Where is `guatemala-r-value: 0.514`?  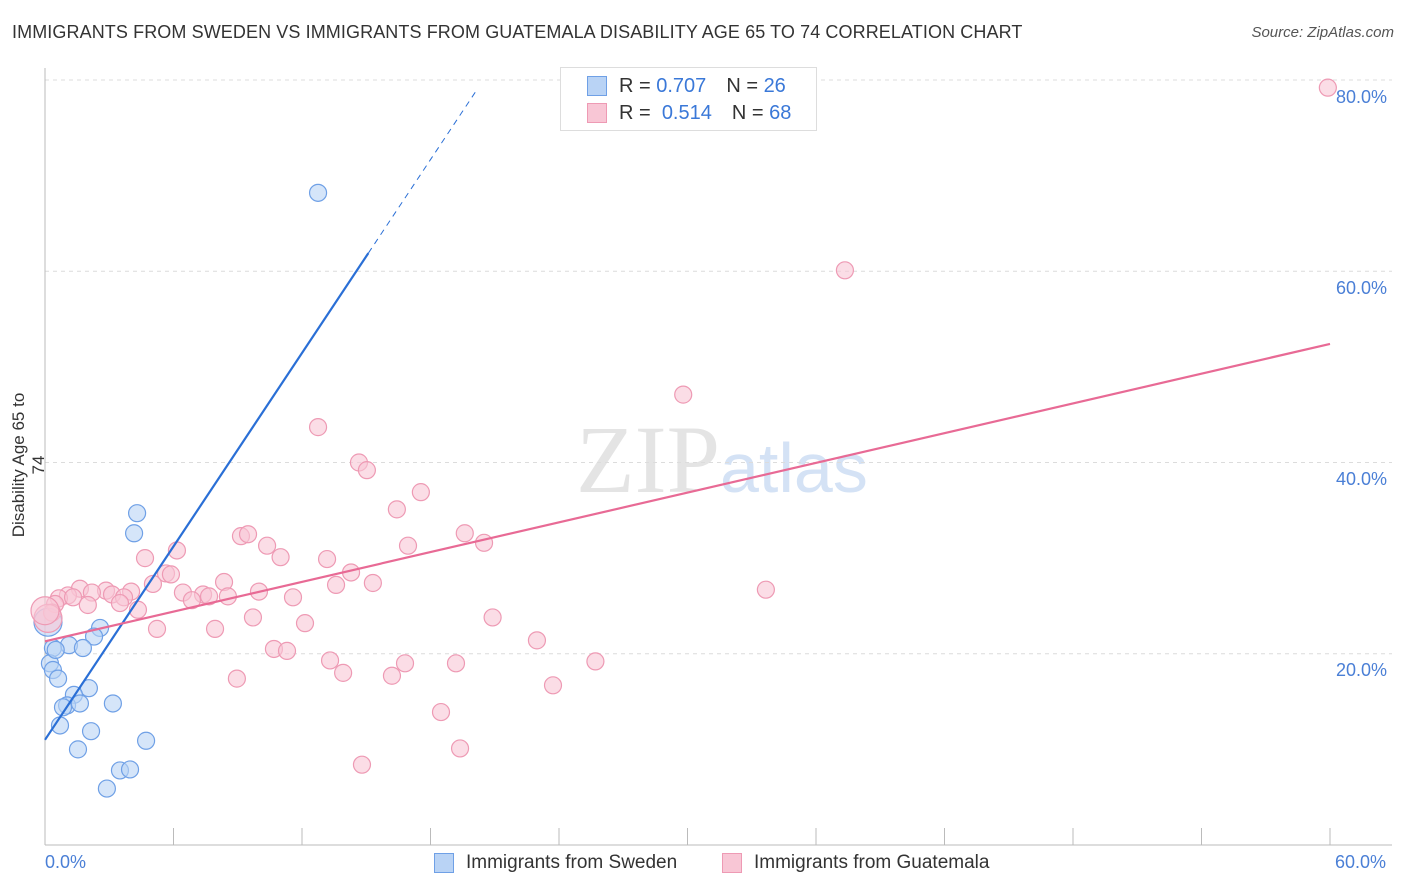
guatemala-r-value: 0.514 is located at coordinates (686, 112).